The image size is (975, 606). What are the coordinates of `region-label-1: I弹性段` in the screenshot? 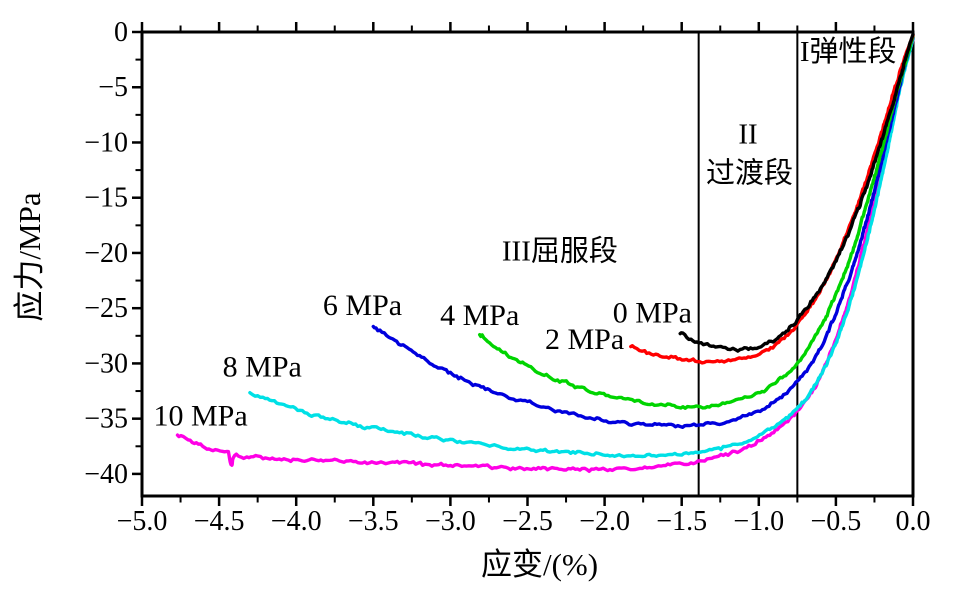 It's located at (848, 51).